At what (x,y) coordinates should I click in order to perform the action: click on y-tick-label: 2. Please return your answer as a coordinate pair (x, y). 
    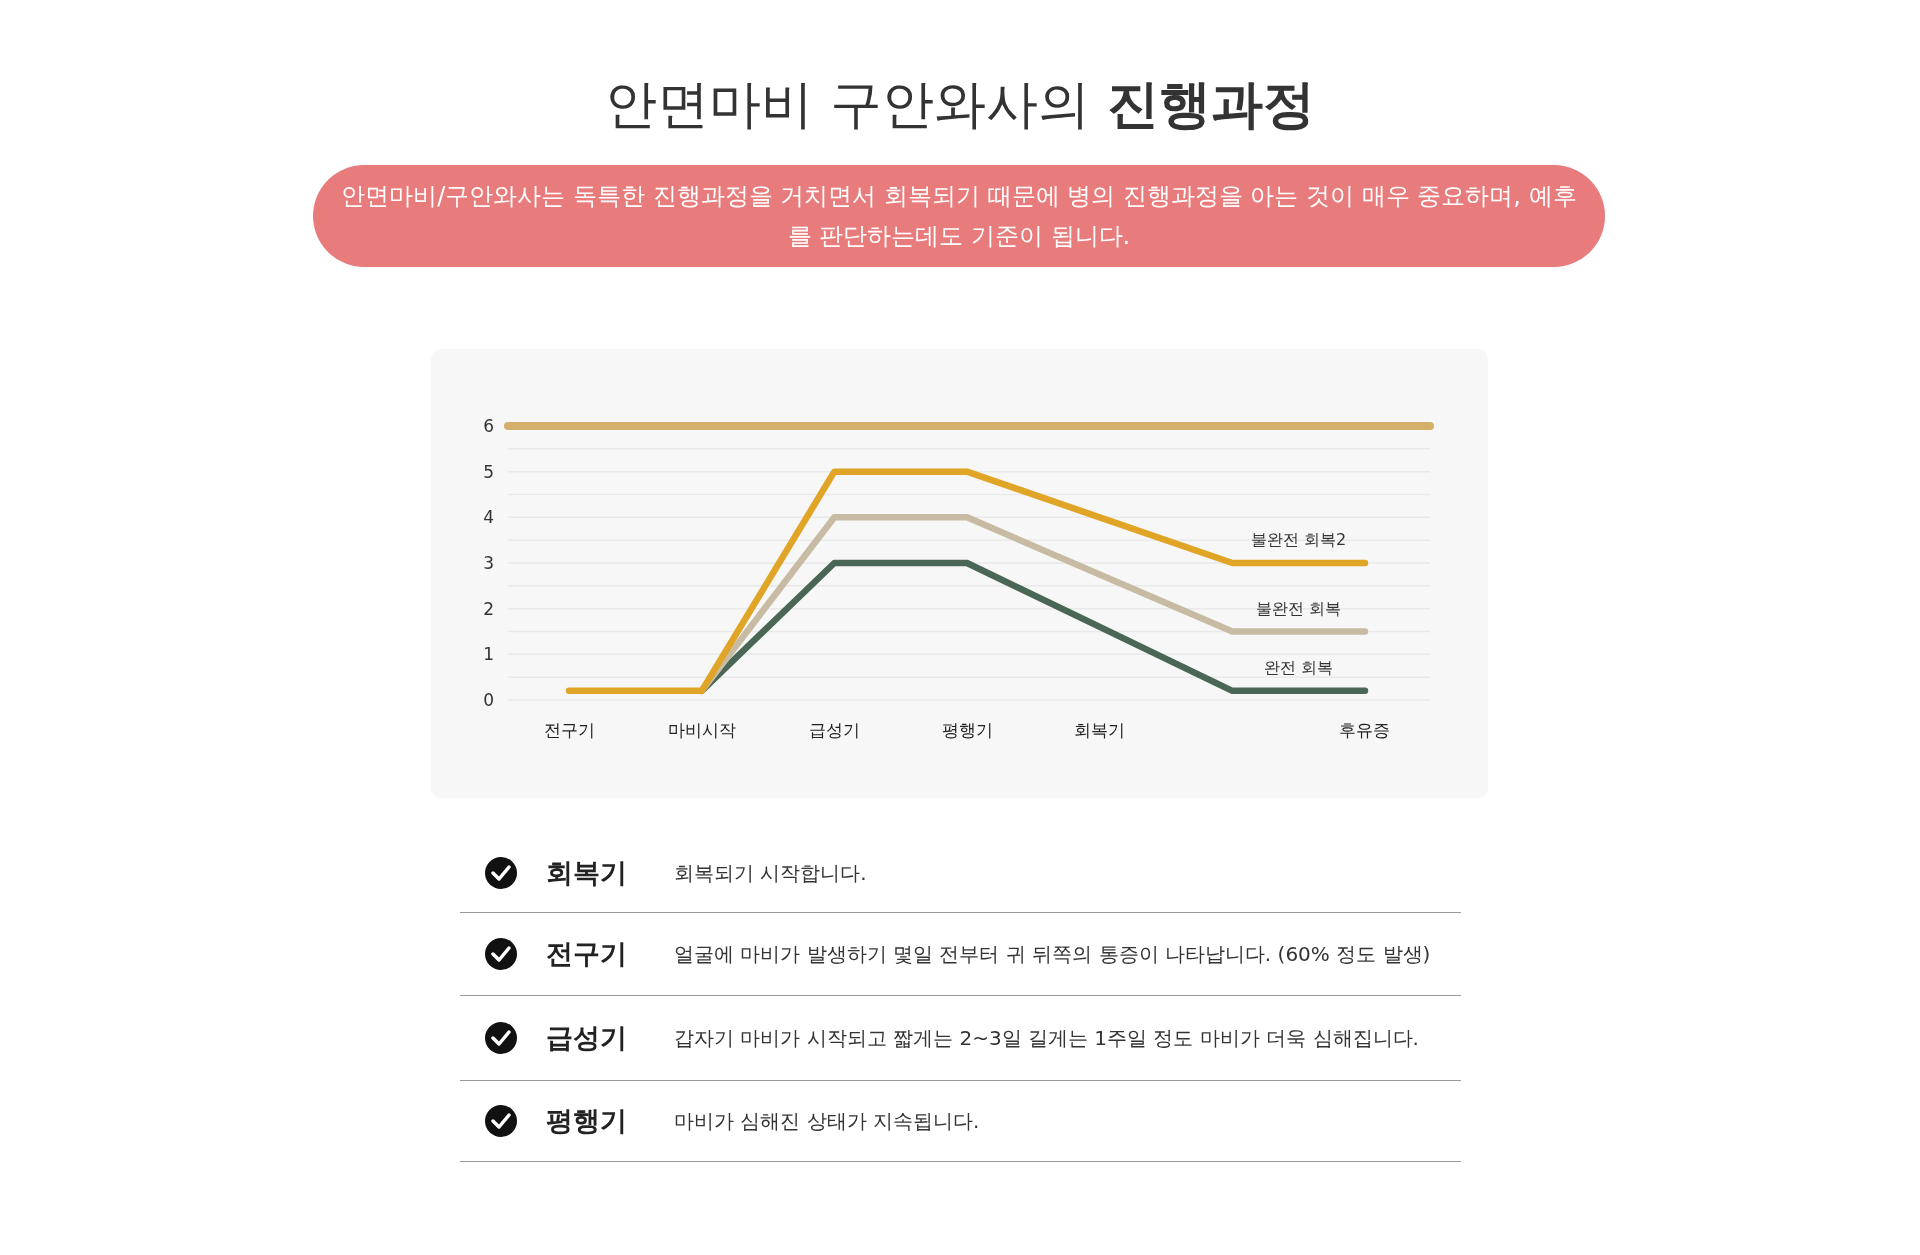
    Looking at the image, I should click on (488, 608).